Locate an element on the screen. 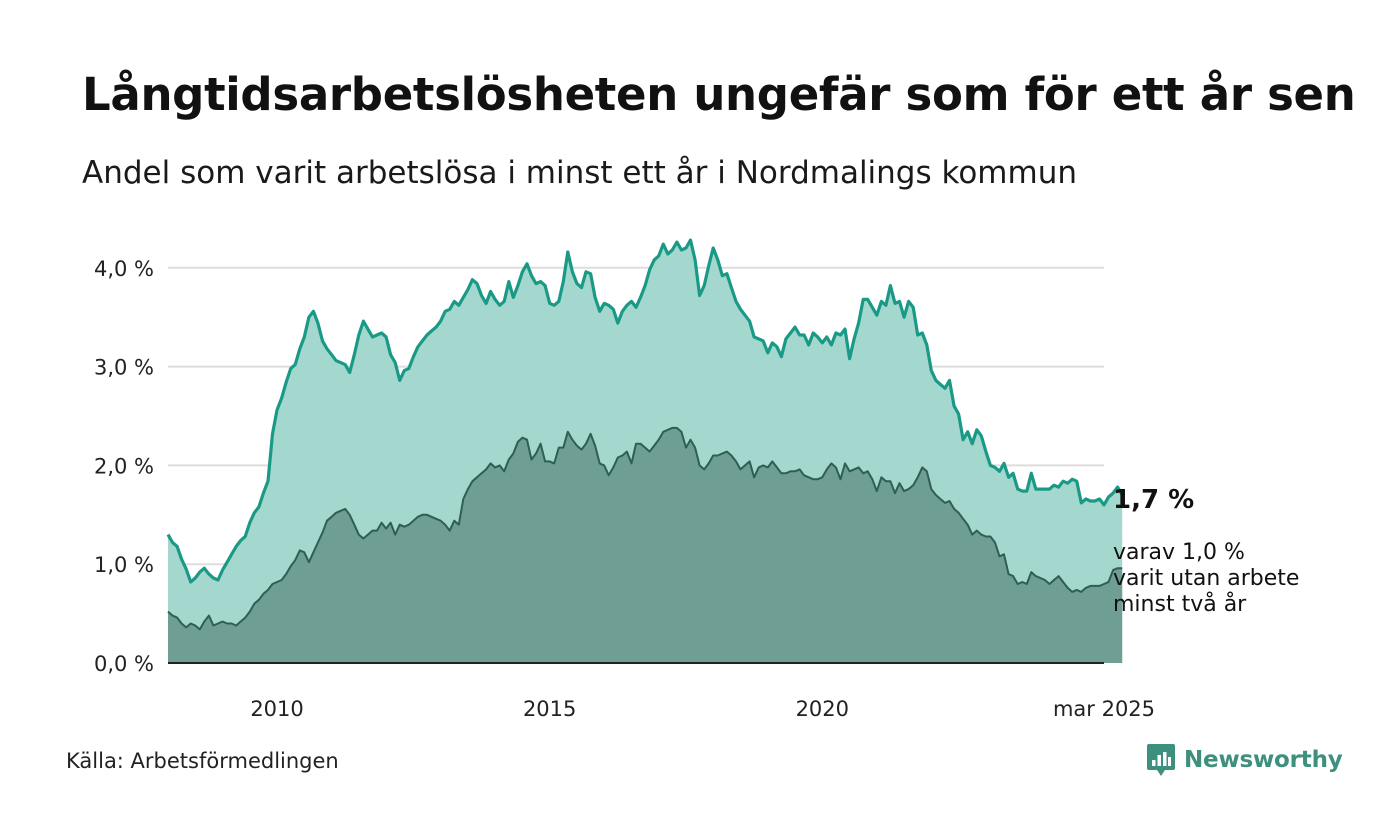 The image size is (1400, 840). annotation-line-1: varav 1,0 % is located at coordinates (1179, 552).